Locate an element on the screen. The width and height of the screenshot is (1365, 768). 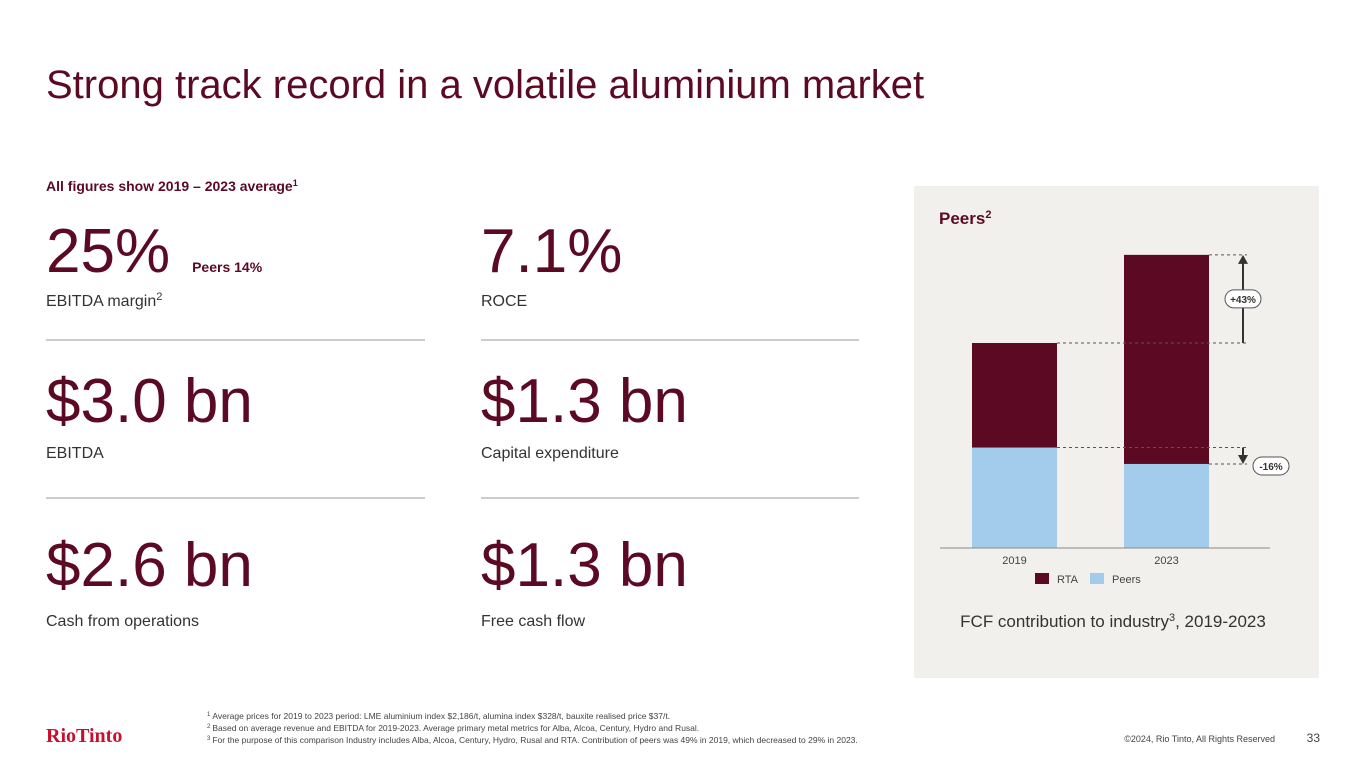
metric-label: ROCE is located at coordinates (504, 301).